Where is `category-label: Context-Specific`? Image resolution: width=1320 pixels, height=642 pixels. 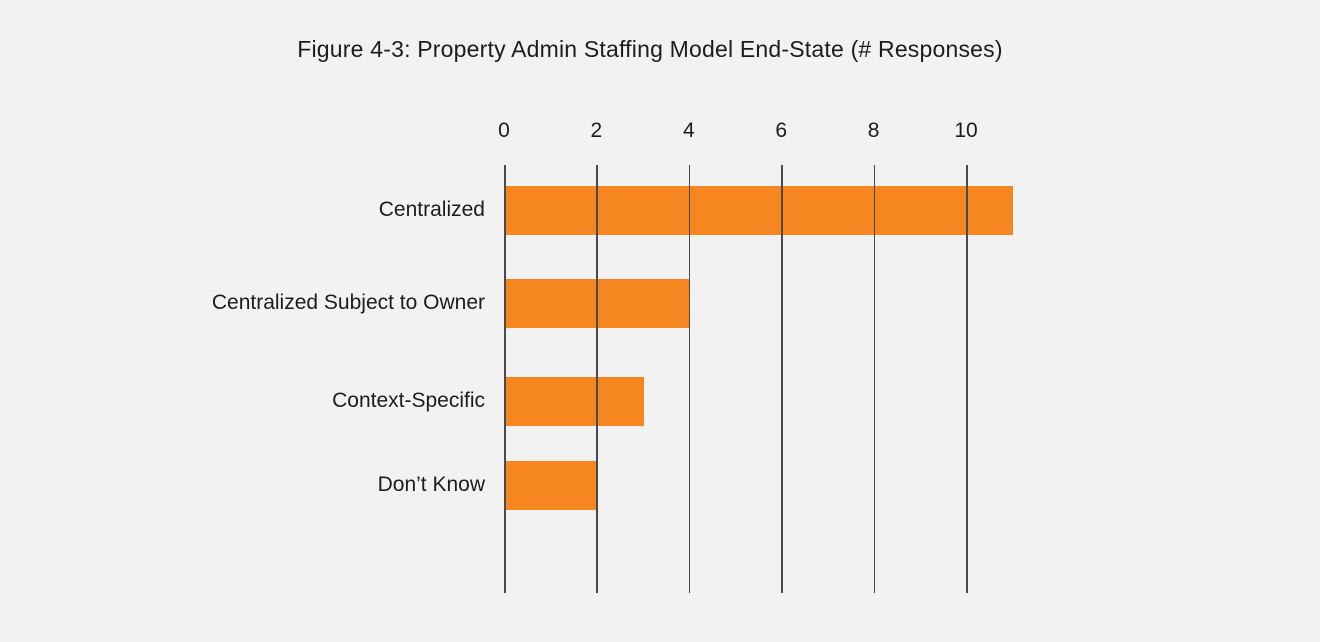
category-label: Context-Specific is located at coordinates (408, 400).